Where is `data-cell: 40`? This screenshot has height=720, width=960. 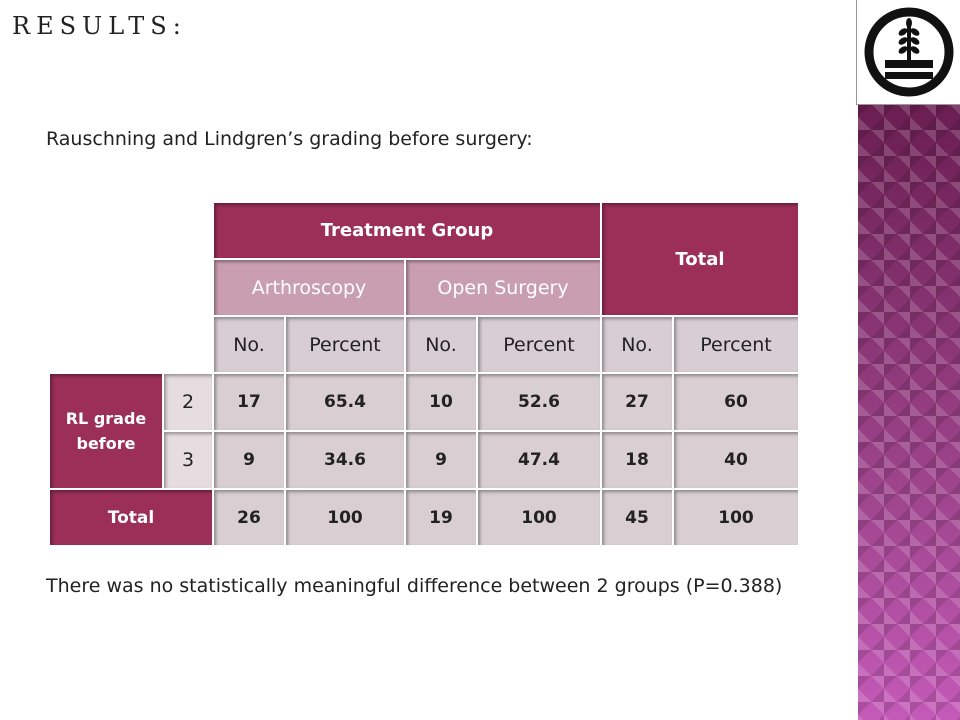 data-cell: 40 is located at coordinates (736, 460).